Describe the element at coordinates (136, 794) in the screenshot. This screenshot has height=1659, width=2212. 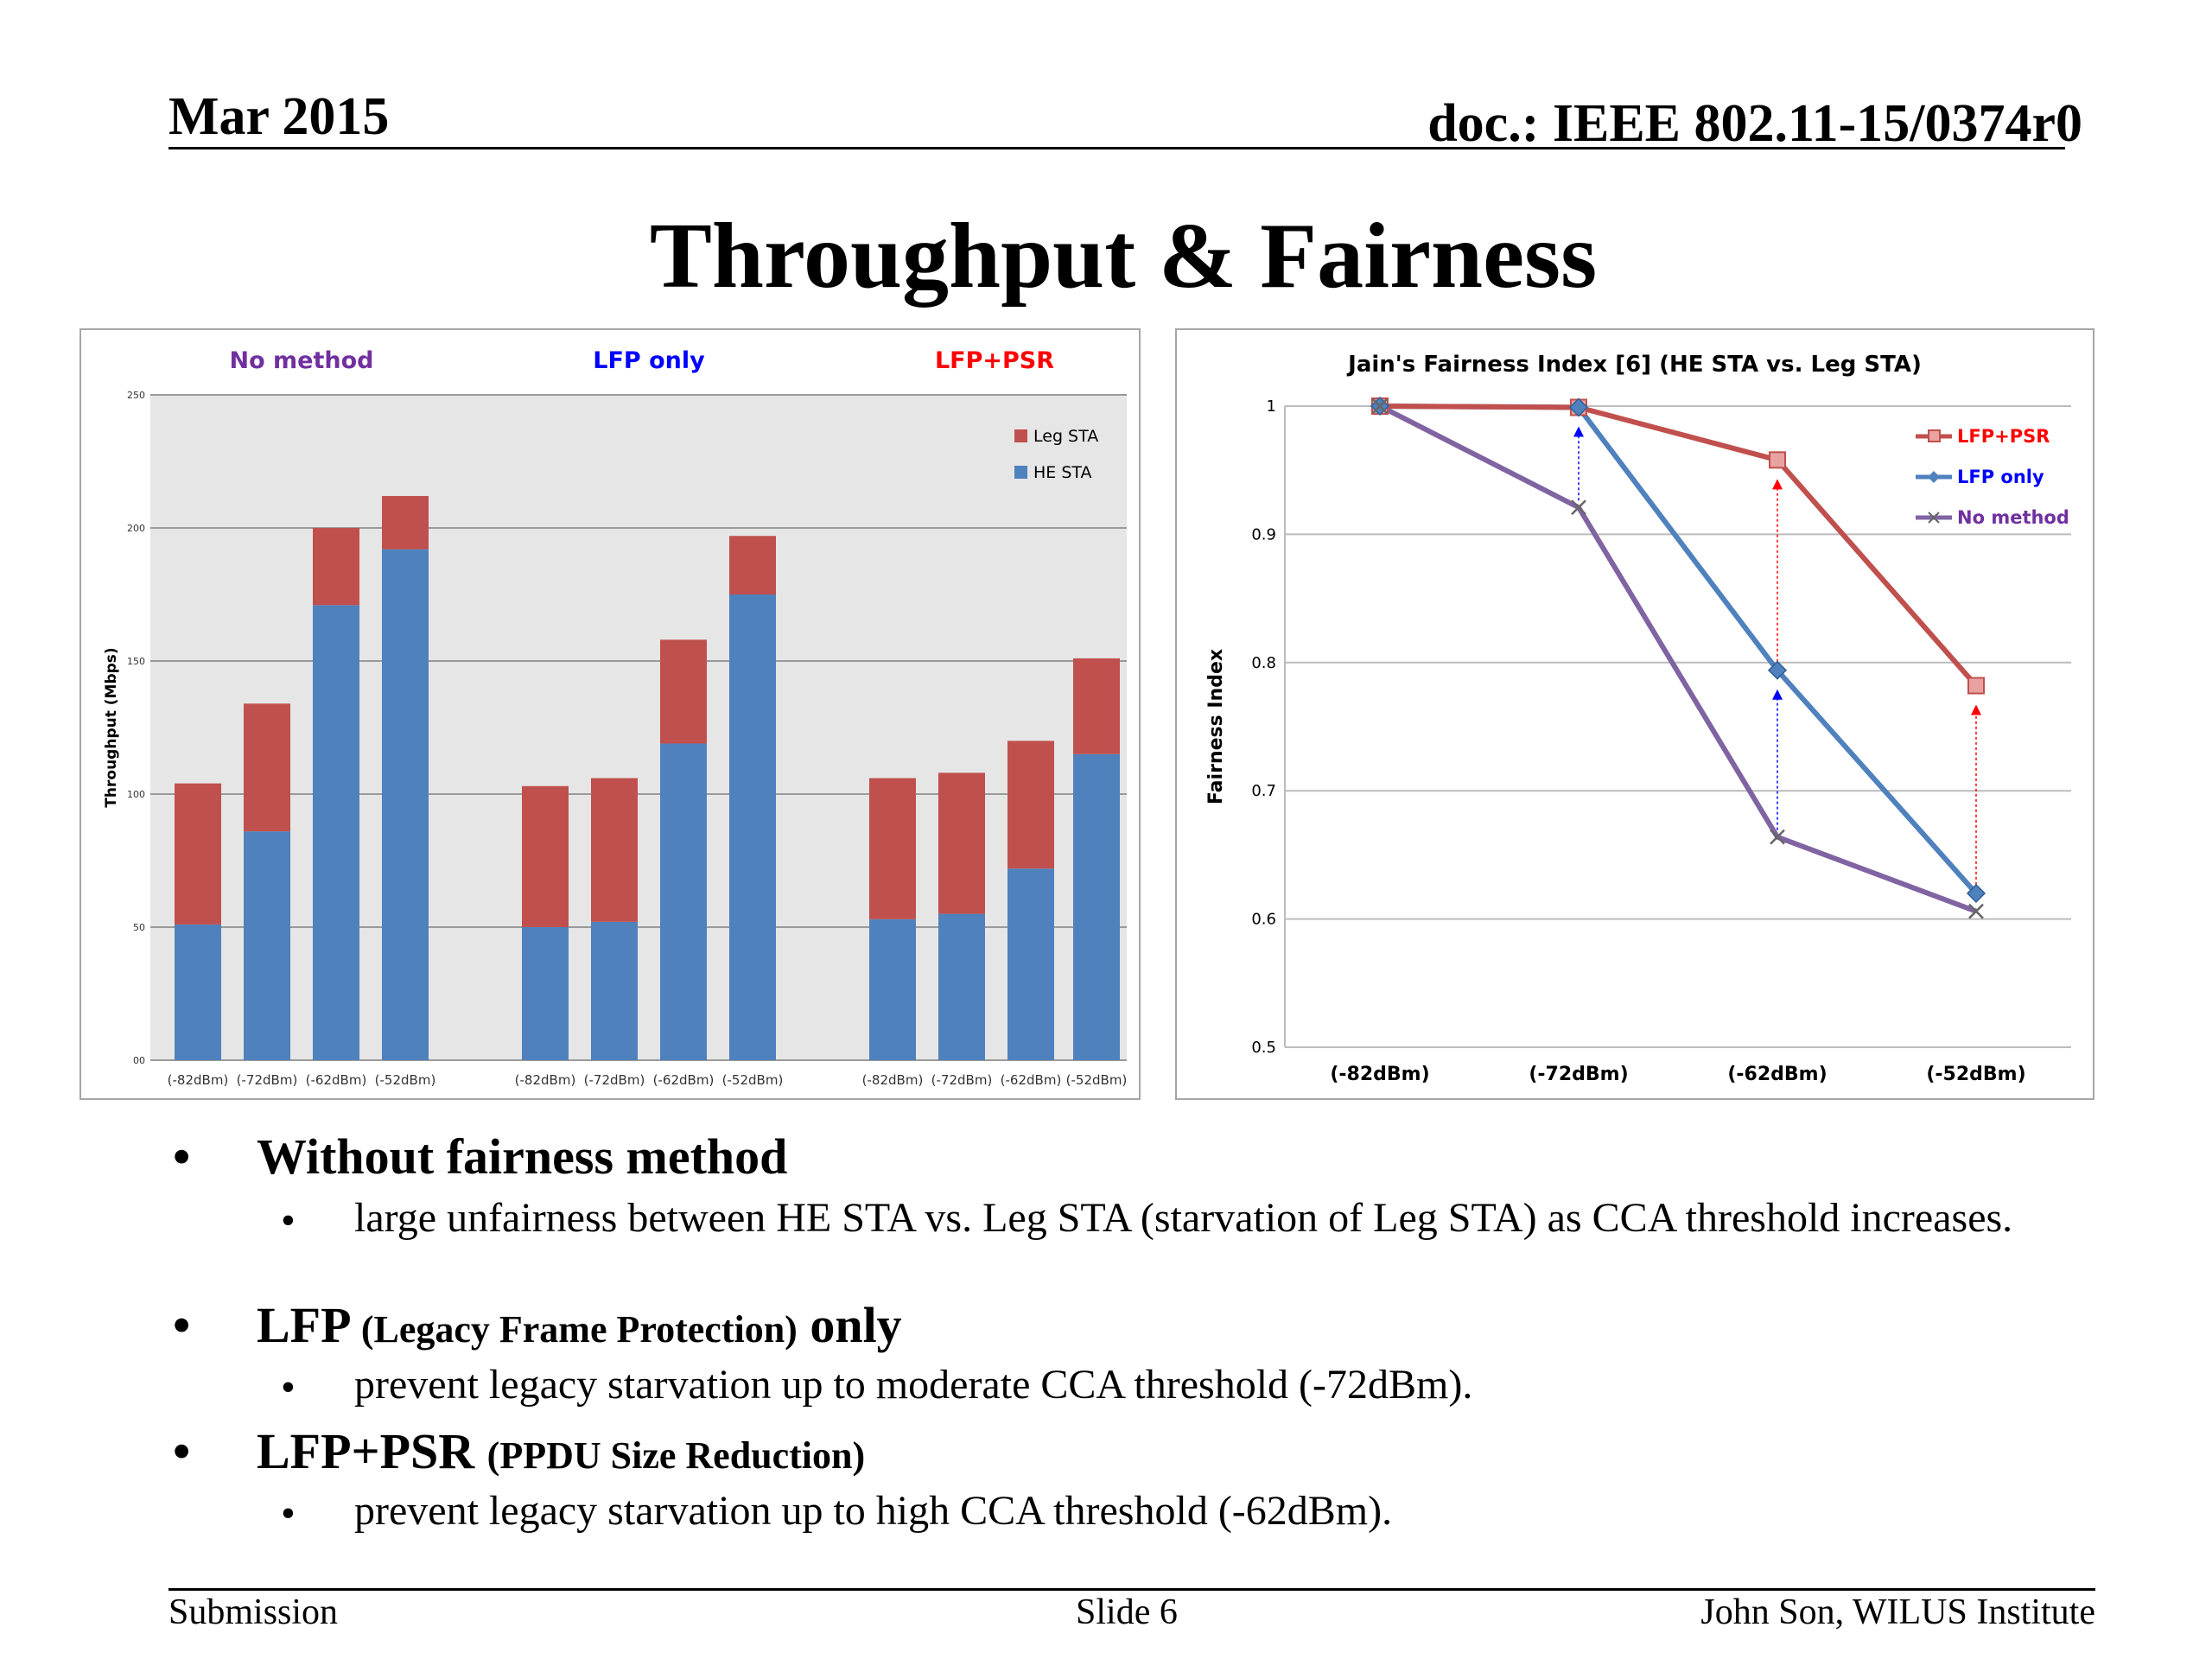
I see `y-tick-label: 100` at that location.